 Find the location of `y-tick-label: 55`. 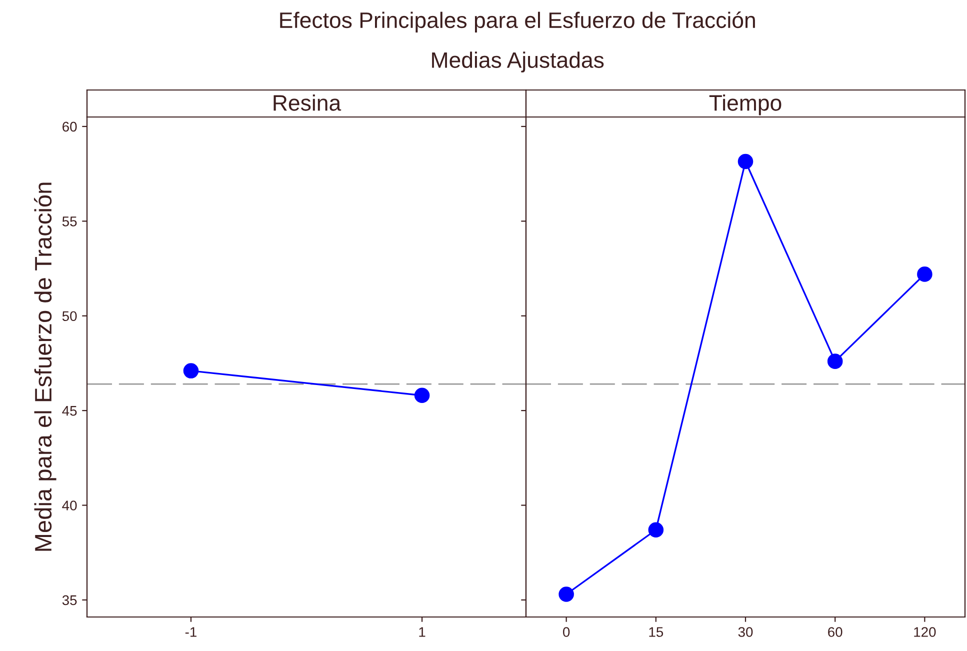

y-tick-label: 55 is located at coordinates (69, 221).